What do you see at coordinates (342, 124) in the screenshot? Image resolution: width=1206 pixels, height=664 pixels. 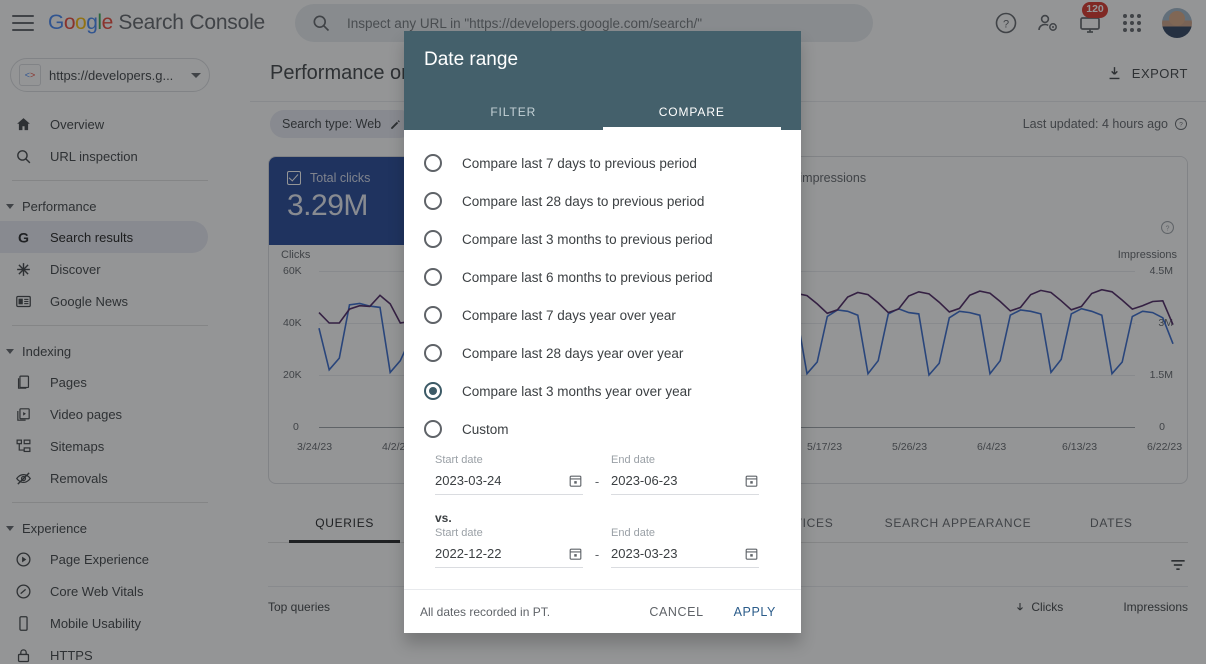 I see `search-type-chip: Search type: Web` at bounding box center [342, 124].